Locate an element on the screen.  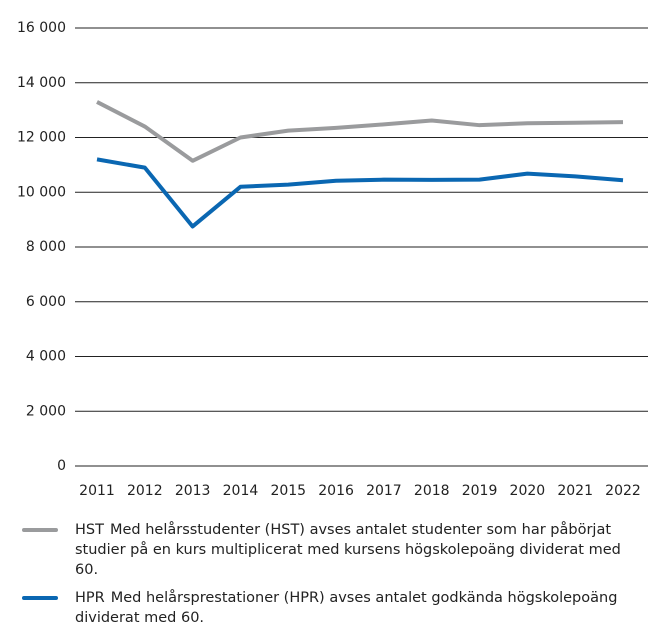
x-tick-label: 2018 is located at coordinates (432, 491).